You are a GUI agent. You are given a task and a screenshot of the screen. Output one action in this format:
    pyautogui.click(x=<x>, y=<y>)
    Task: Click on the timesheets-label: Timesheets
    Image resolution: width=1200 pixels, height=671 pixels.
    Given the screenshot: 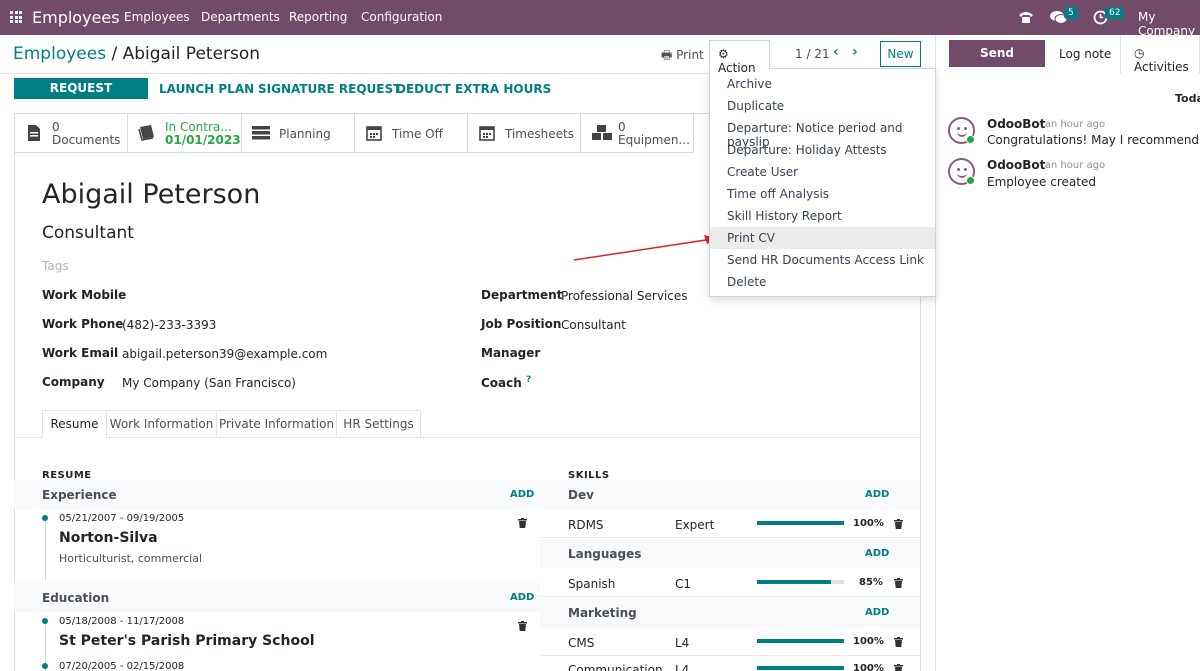 What is the action you would take?
    pyautogui.click(x=539, y=134)
    